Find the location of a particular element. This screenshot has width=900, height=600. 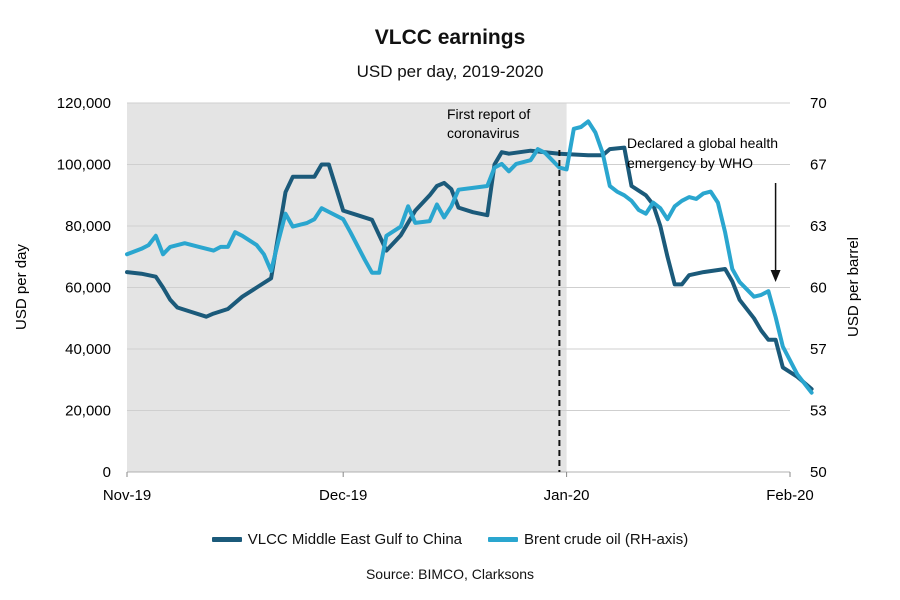

y2-tick-label: 63 is located at coordinates (818, 226).